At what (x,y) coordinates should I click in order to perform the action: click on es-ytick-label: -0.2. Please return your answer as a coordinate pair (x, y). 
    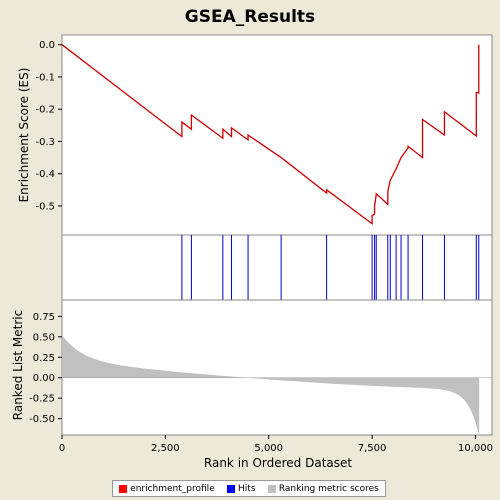
    Looking at the image, I should click on (45, 110).